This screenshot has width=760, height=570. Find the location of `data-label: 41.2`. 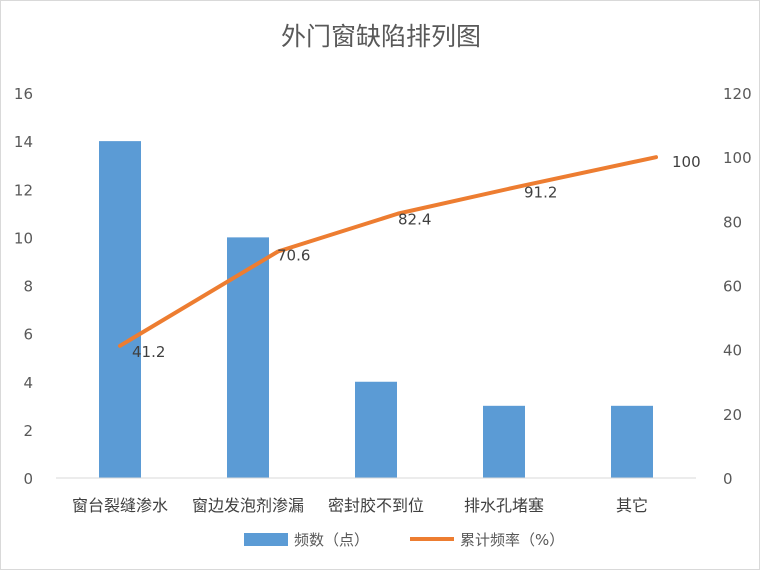

data-label: 41.2 is located at coordinates (148, 352).